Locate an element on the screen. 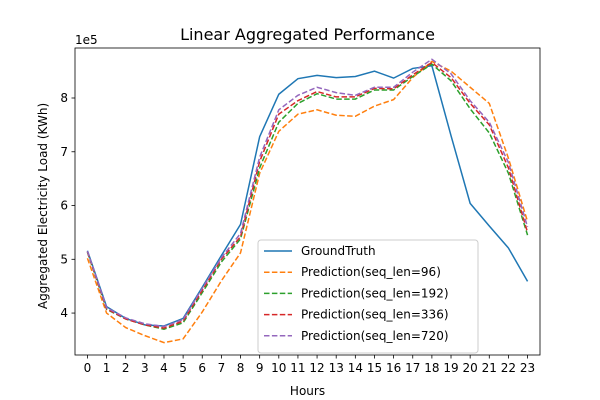 The height and width of the screenshot is (400, 600). y-tick-label: 4 is located at coordinates (64, 313).